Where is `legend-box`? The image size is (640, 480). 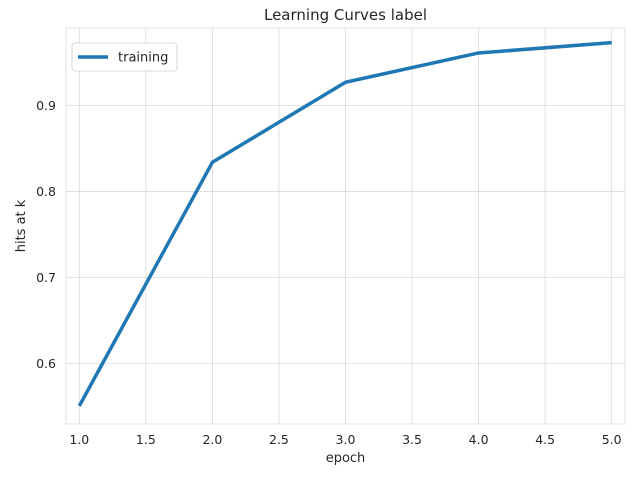 legend-box is located at coordinates (124, 57).